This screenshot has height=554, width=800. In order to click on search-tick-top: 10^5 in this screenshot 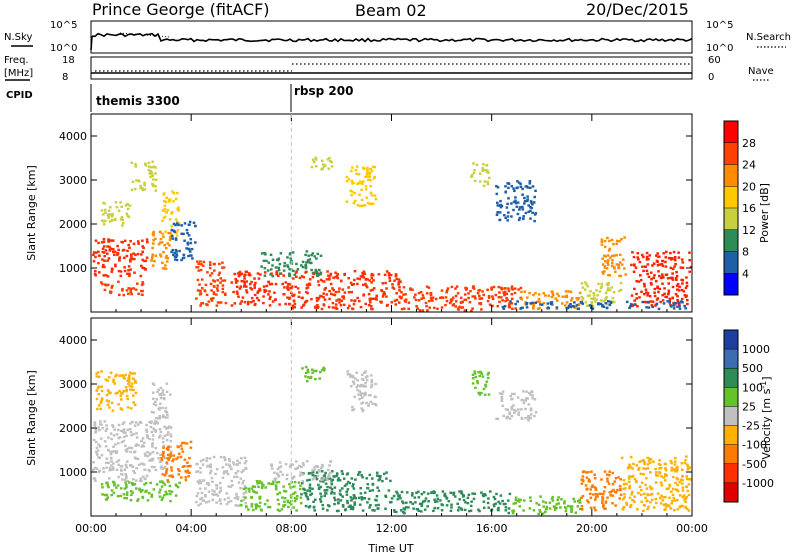, I will do `click(719, 25)`.